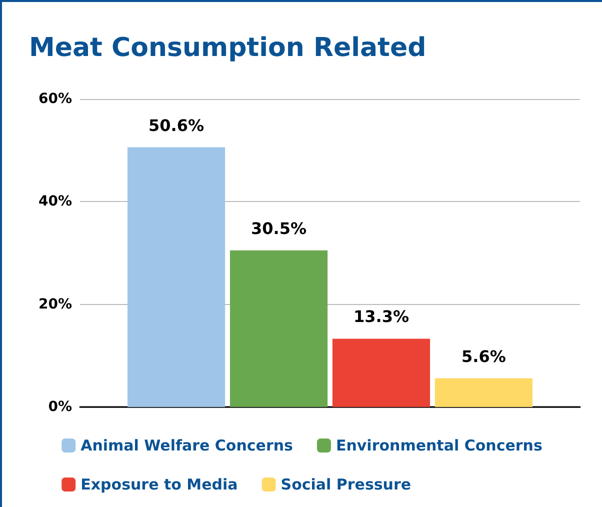  I want to click on y-tick-label: 60%, so click(55, 99).